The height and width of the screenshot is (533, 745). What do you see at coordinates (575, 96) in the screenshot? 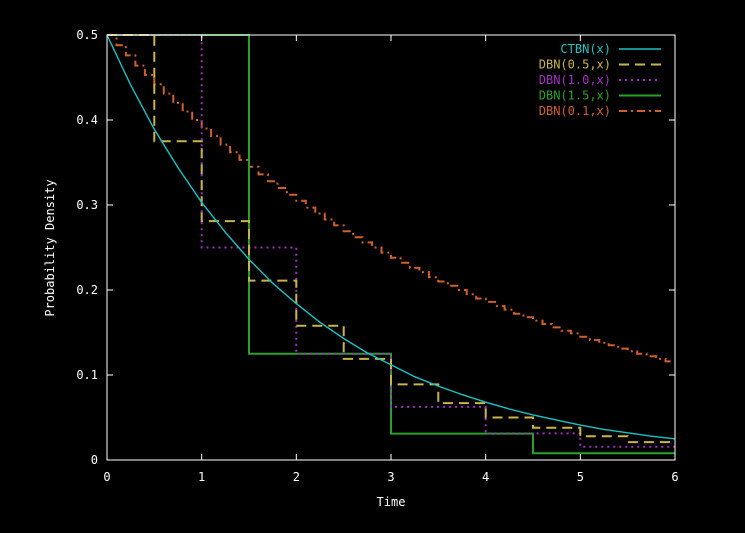
I see `legend-label: DBN(1.5,x)` at bounding box center [575, 96].